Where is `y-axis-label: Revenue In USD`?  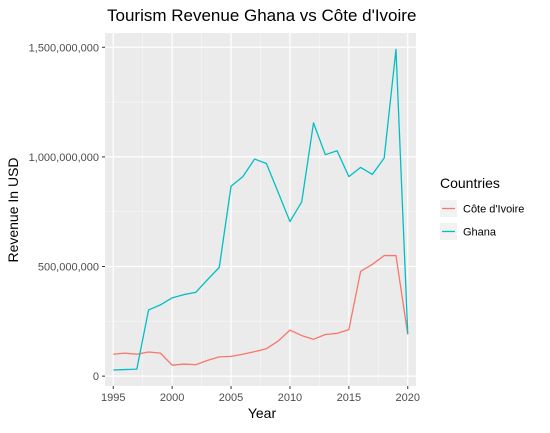
y-axis-label: Revenue In USD is located at coordinates (13, 209).